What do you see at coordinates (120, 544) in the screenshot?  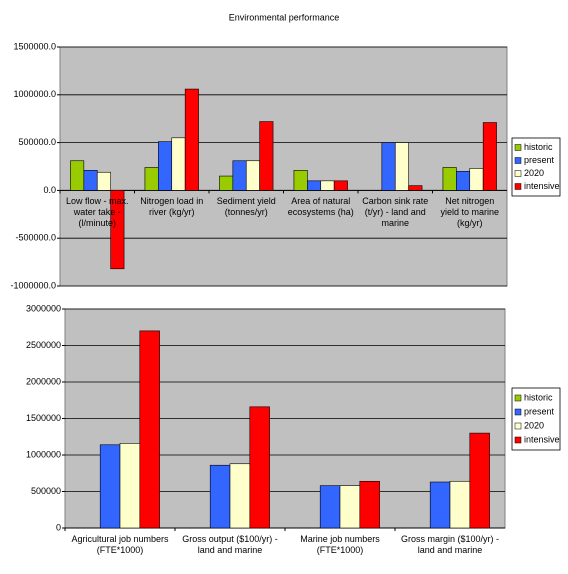 I see `x-tick-label: Agricultural job numbers (FTE*1000)` at bounding box center [120, 544].